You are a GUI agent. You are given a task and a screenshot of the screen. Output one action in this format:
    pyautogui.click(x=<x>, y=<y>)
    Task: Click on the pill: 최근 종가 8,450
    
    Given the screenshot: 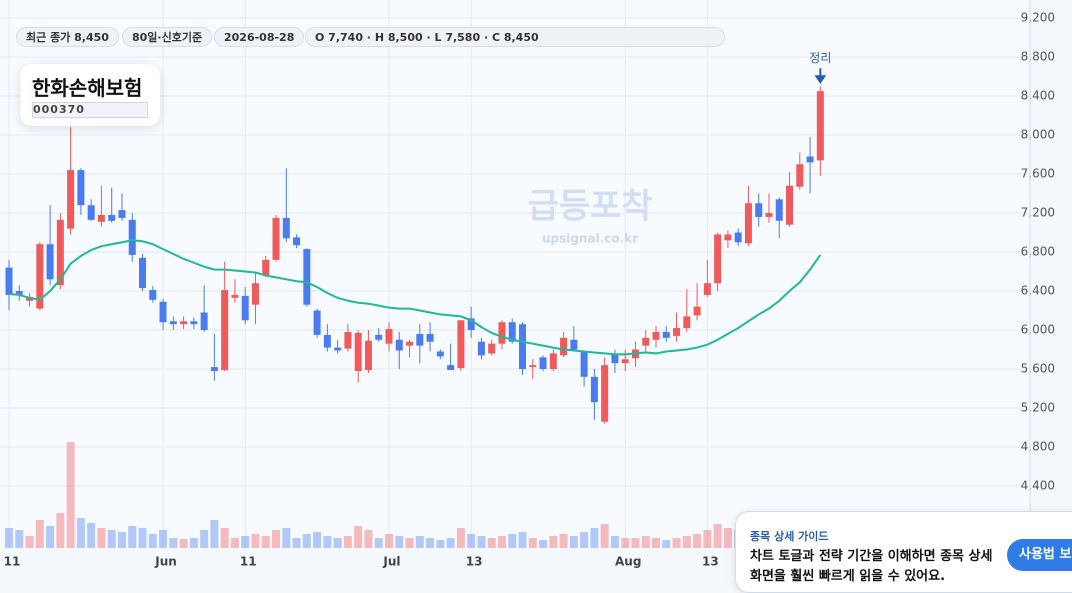 What is the action you would take?
    pyautogui.click(x=67, y=37)
    